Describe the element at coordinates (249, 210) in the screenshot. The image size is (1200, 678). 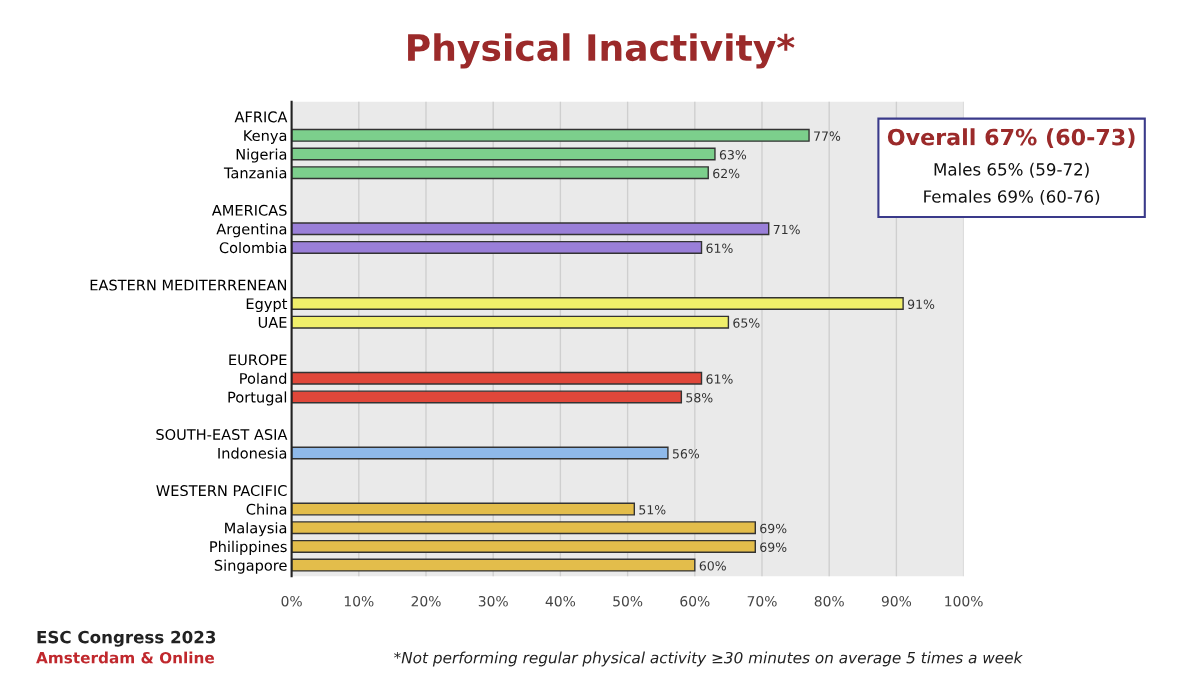
I see `y-tick-label: AMERICAS` at that location.